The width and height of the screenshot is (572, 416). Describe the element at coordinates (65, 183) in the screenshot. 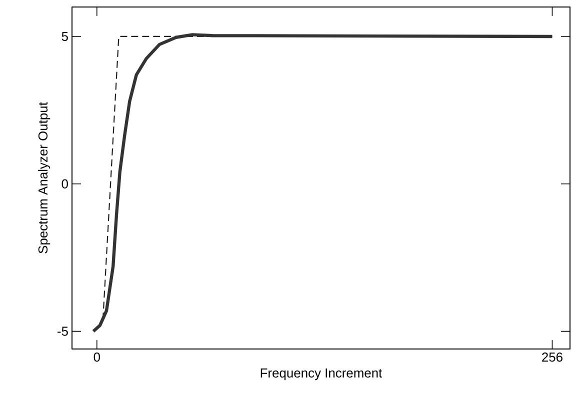

I see `y-tick-label: 0` at that location.